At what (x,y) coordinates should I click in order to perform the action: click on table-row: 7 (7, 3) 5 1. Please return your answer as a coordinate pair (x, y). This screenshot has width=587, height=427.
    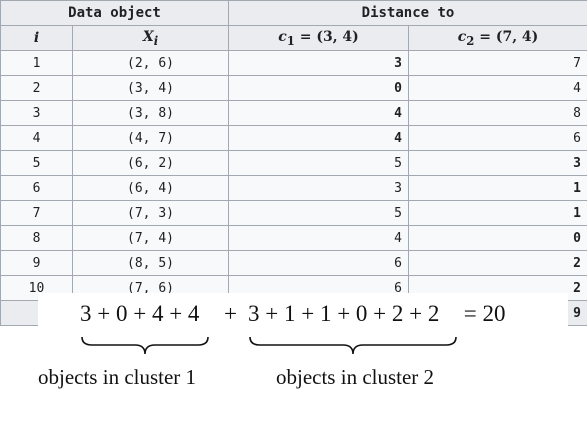
    Looking at the image, I should click on (293, 213).